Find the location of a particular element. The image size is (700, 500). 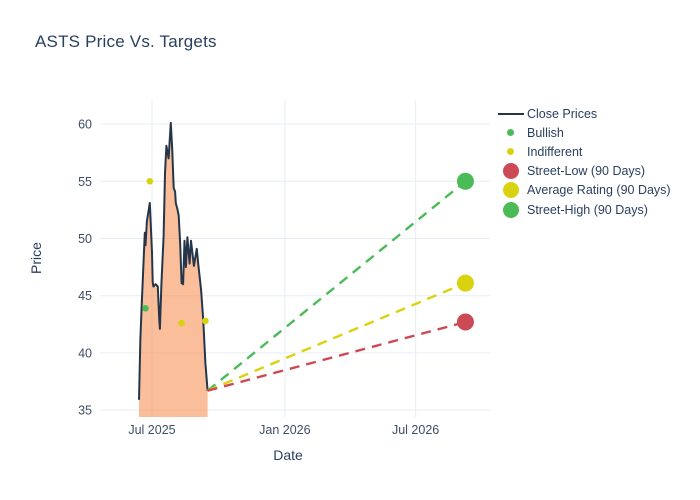

close-prices-line is located at coordinates (173, 260).